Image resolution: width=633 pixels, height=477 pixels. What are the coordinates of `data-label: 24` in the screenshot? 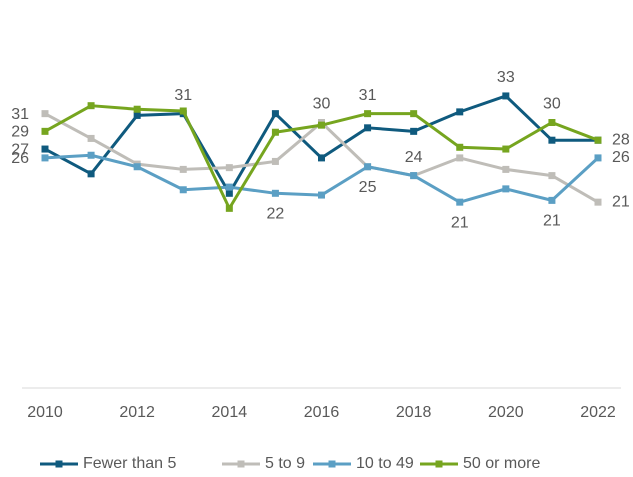 It's located at (414, 157).